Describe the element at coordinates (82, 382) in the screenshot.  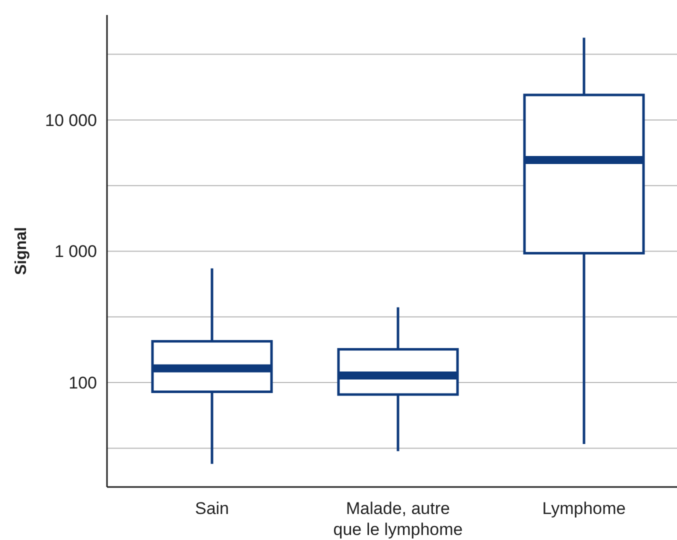
I see `y-tick-label: 100` at that location.